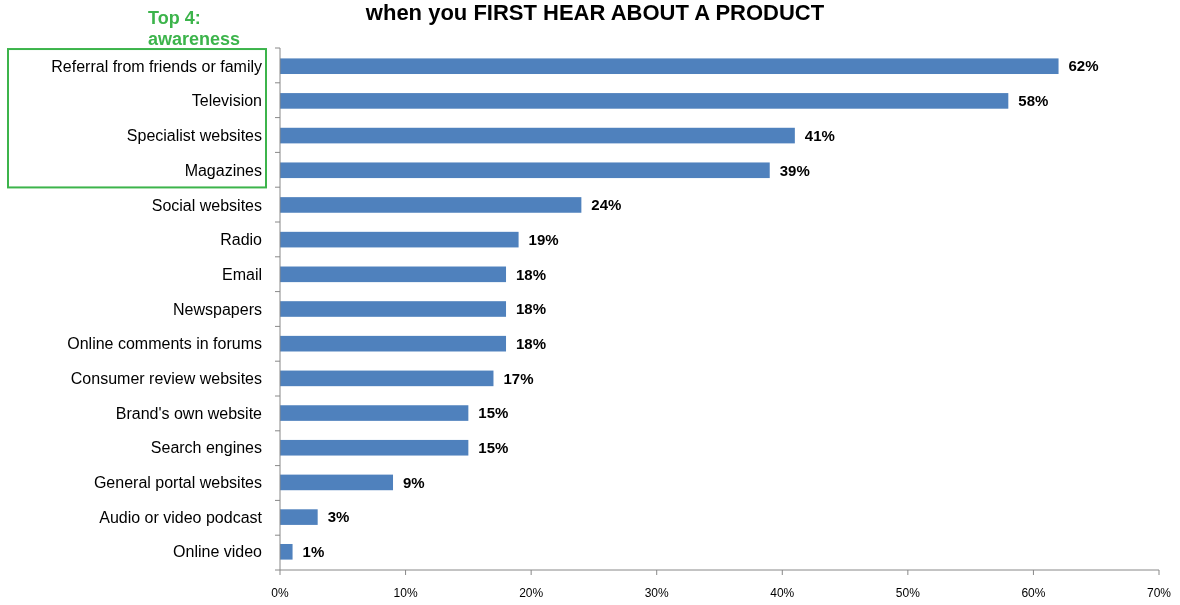 This screenshot has width=1180, height=605. I want to click on data-label: 9%, so click(414, 482).